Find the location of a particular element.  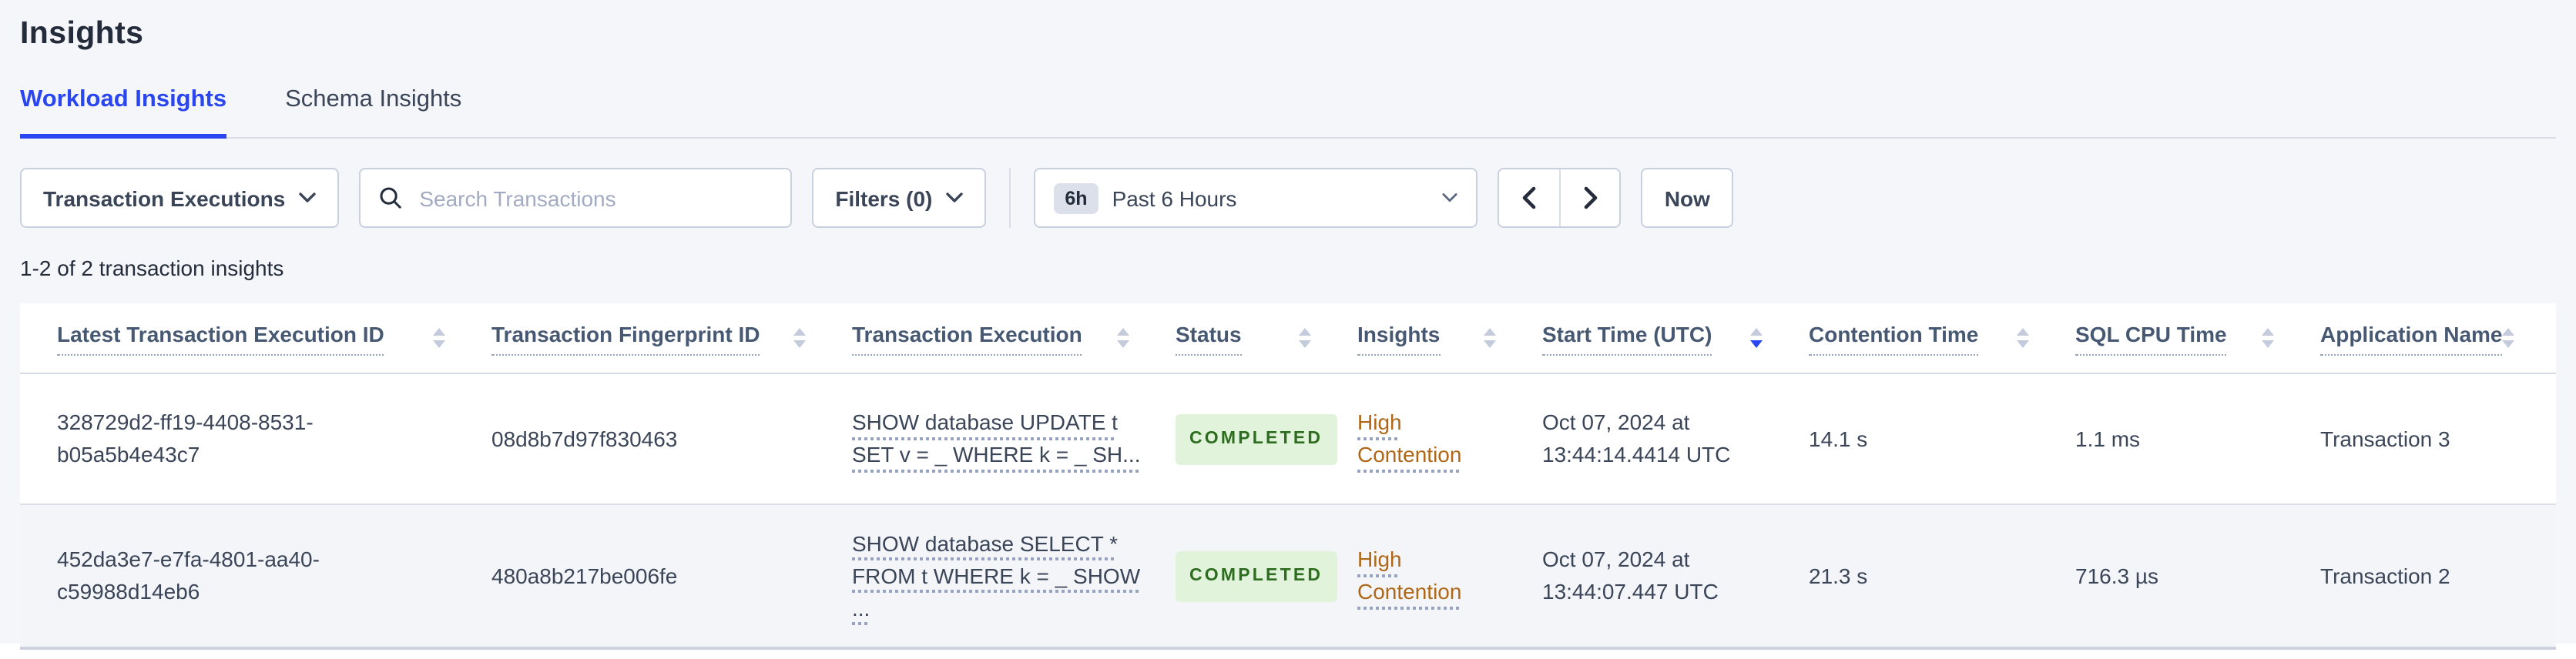

search-icon is located at coordinates (390, 197).